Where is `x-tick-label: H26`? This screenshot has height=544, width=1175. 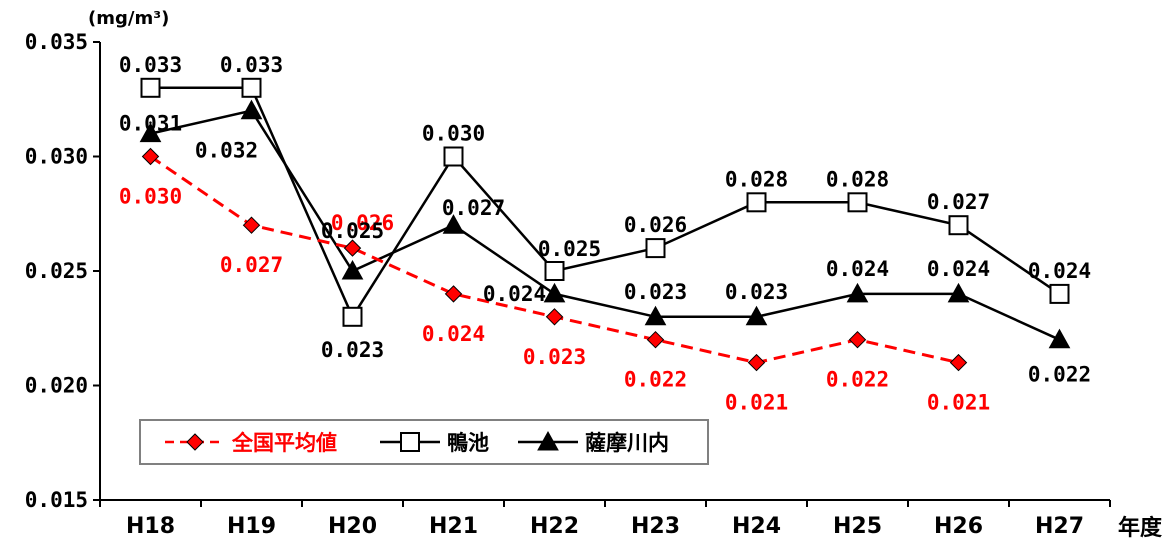 x-tick-label: H26 is located at coordinates (958, 526).